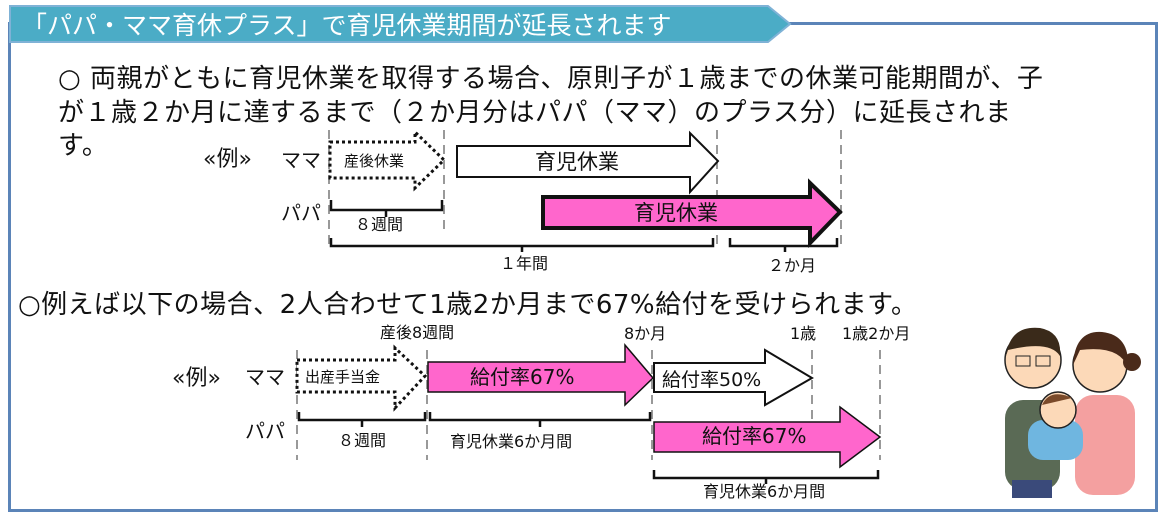 This screenshot has height=522, width=1169. Describe the element at coordinates (196, 378) in the screenshot. I see `example-label-2: «例»` at that location.